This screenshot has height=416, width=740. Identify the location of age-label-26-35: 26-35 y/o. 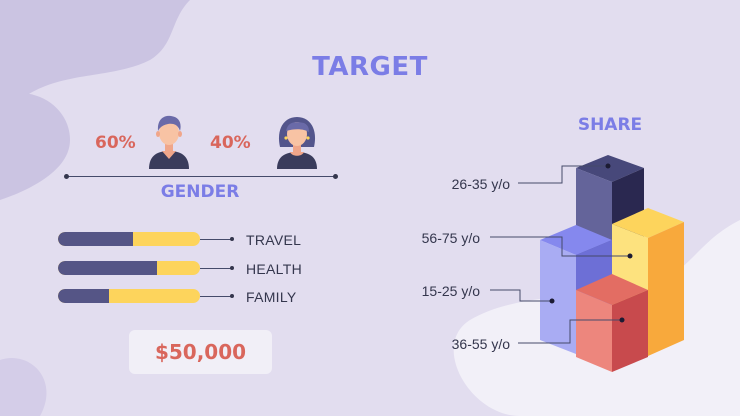
(480, 184).